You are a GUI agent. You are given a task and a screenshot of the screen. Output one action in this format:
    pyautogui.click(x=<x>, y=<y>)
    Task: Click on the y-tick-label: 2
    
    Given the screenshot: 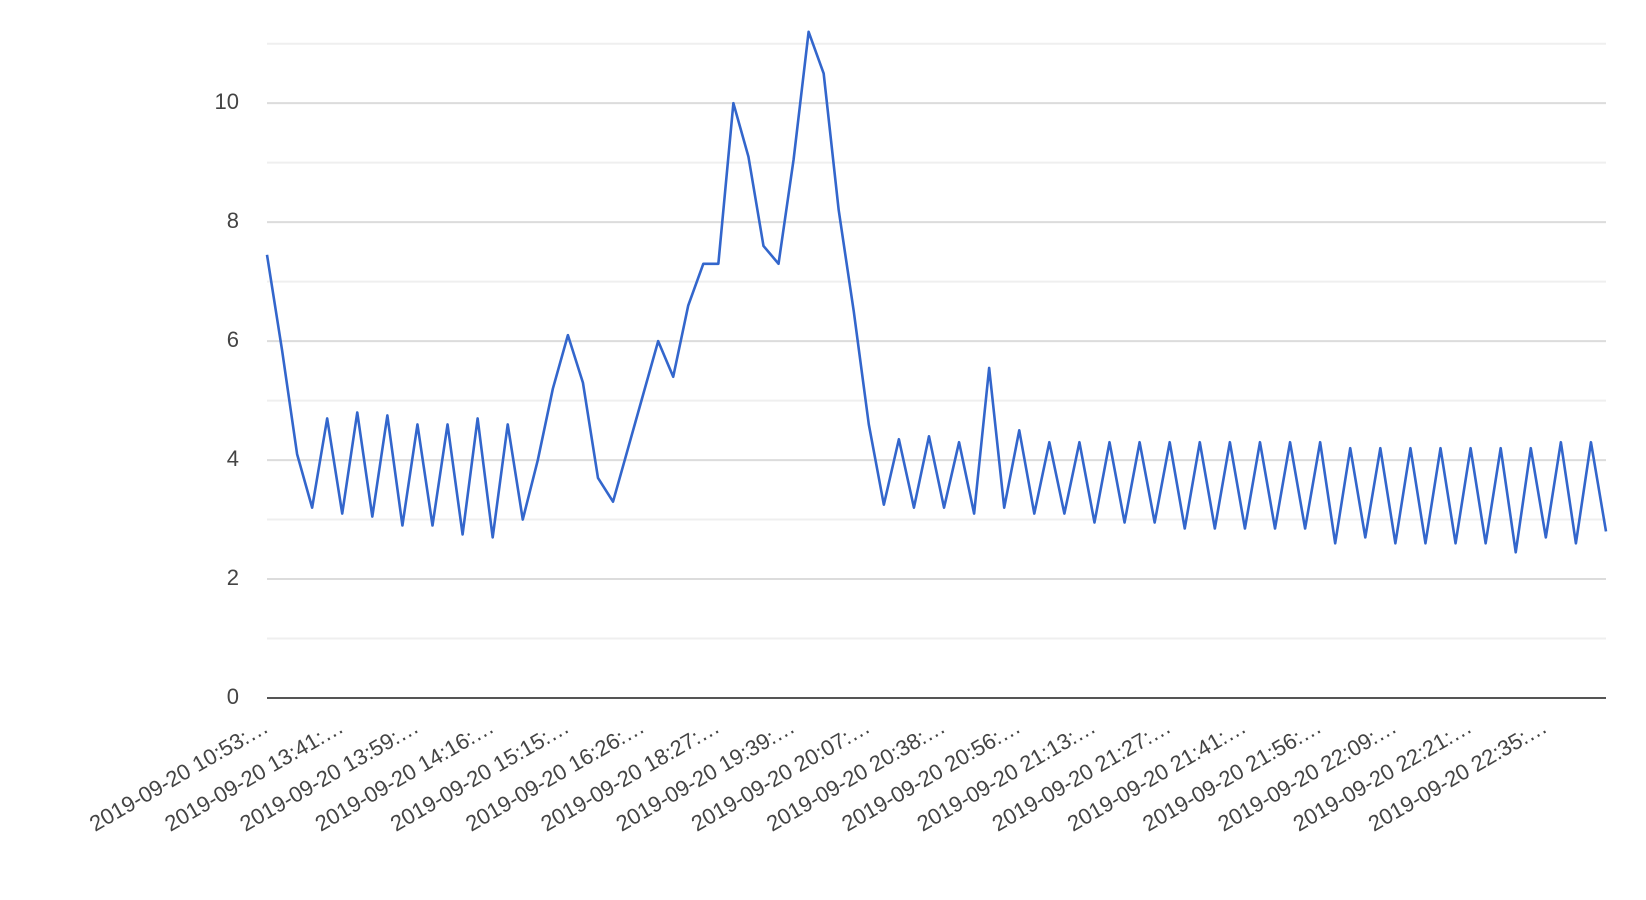 What is the action you would take?
    pyautogui.click(x=233, y=577)
    